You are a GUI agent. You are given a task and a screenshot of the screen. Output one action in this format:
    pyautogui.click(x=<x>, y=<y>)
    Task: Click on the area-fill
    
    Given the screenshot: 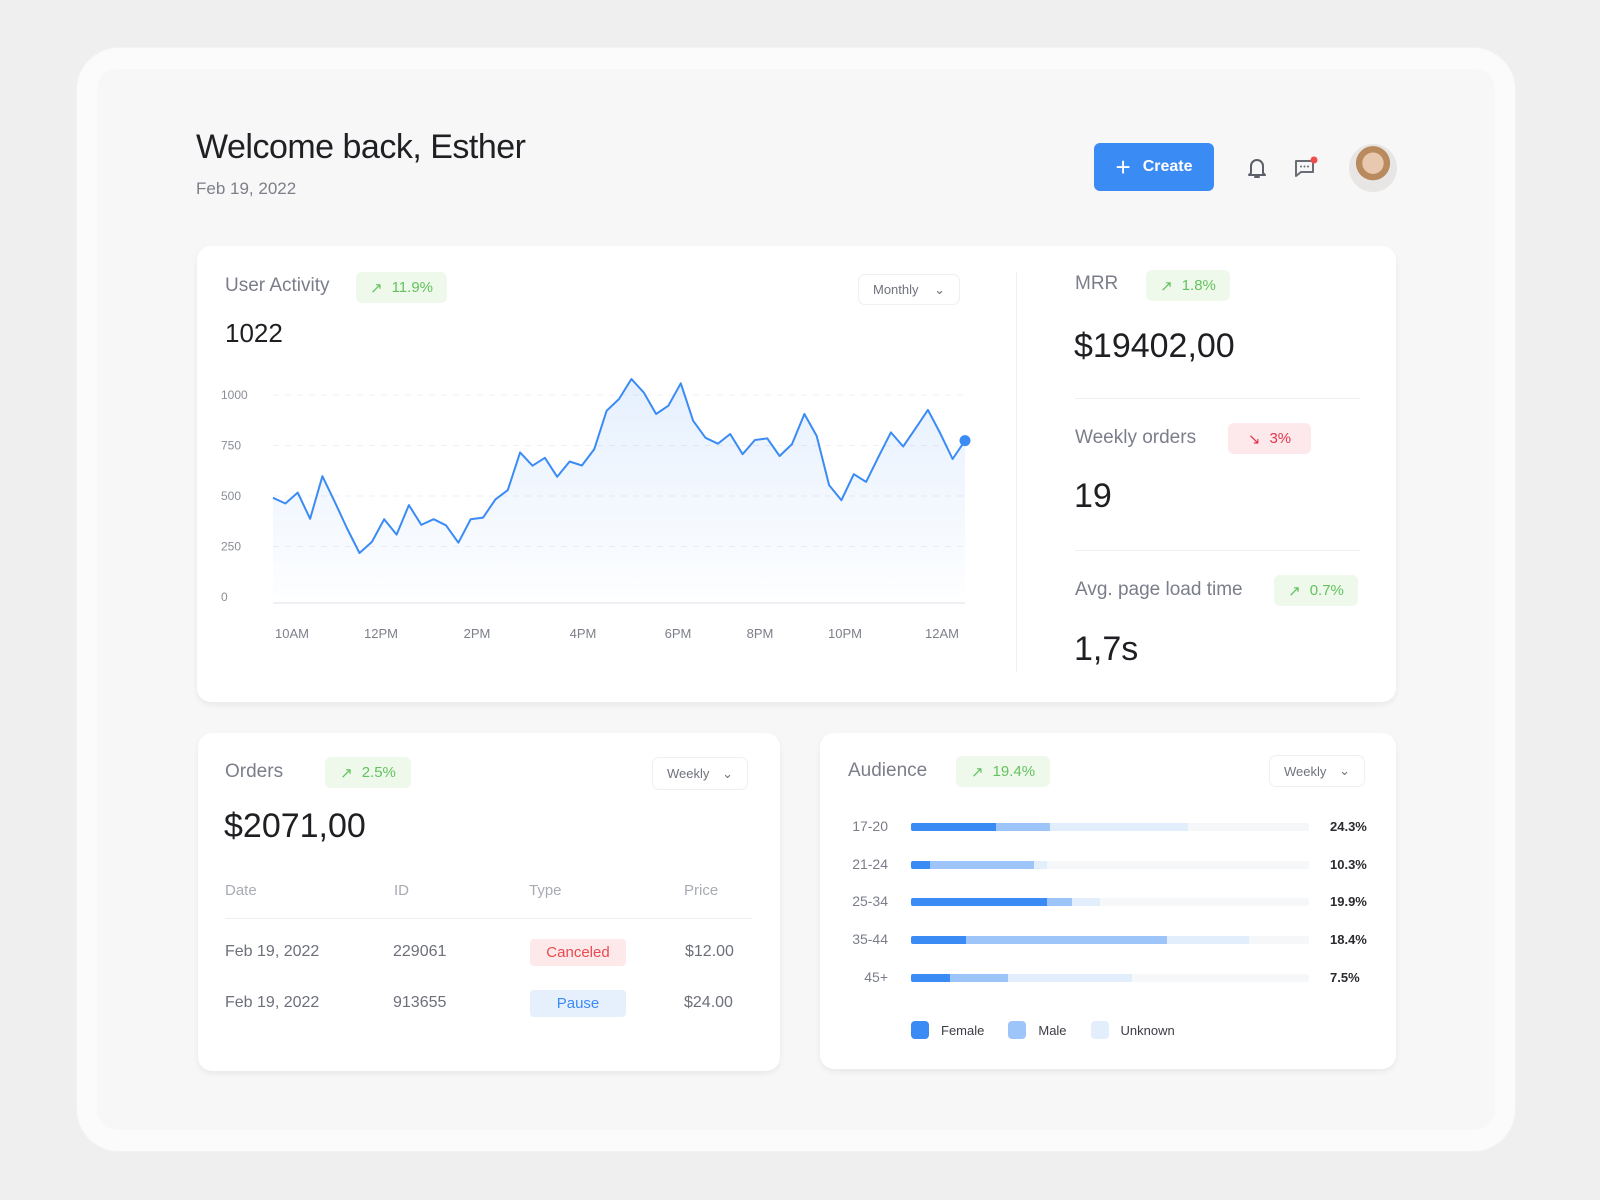 What is the action you would take?
    pyautogui.click(x=619, y=488)
    